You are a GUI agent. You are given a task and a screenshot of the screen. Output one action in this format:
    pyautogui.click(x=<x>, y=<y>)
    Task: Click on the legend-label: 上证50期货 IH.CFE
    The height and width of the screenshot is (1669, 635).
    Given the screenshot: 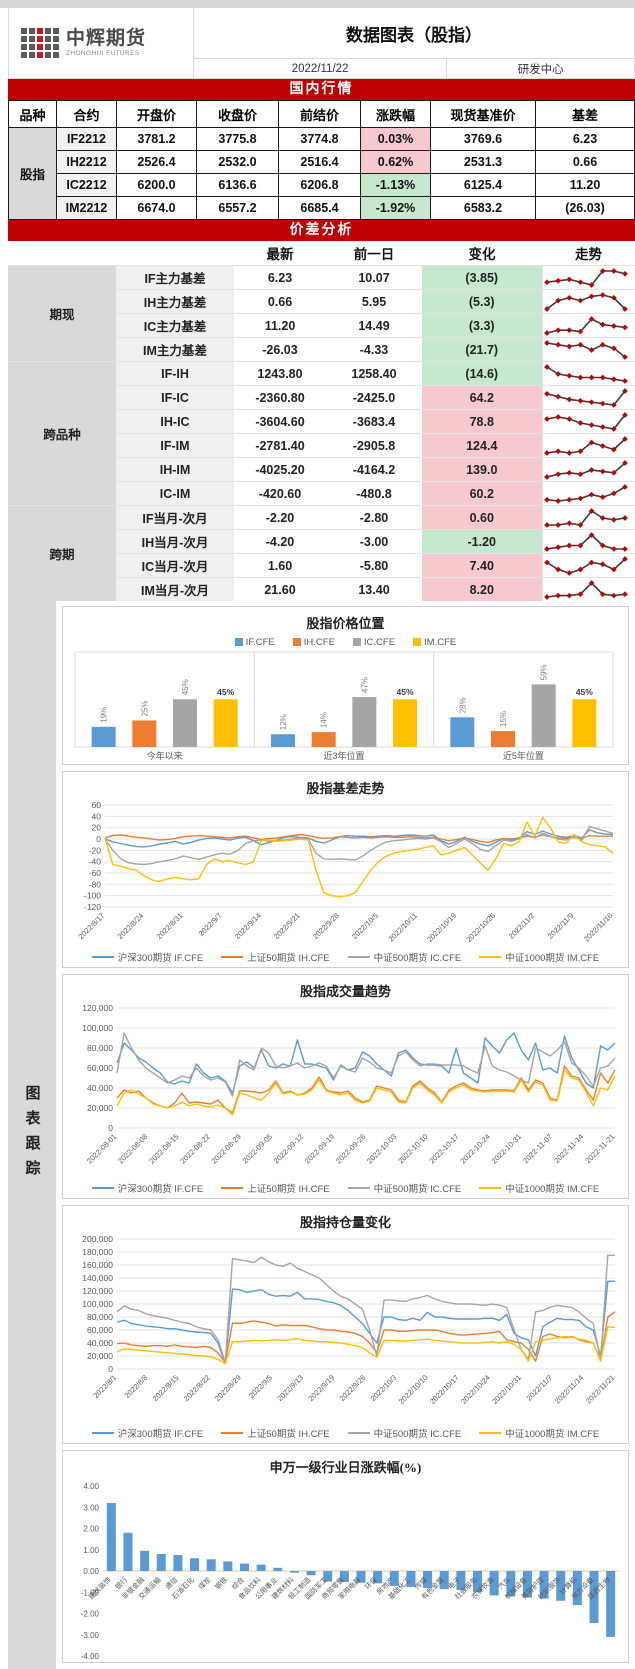 What is the action you would take?
    pyautogui.click(x=288, y=958)
    